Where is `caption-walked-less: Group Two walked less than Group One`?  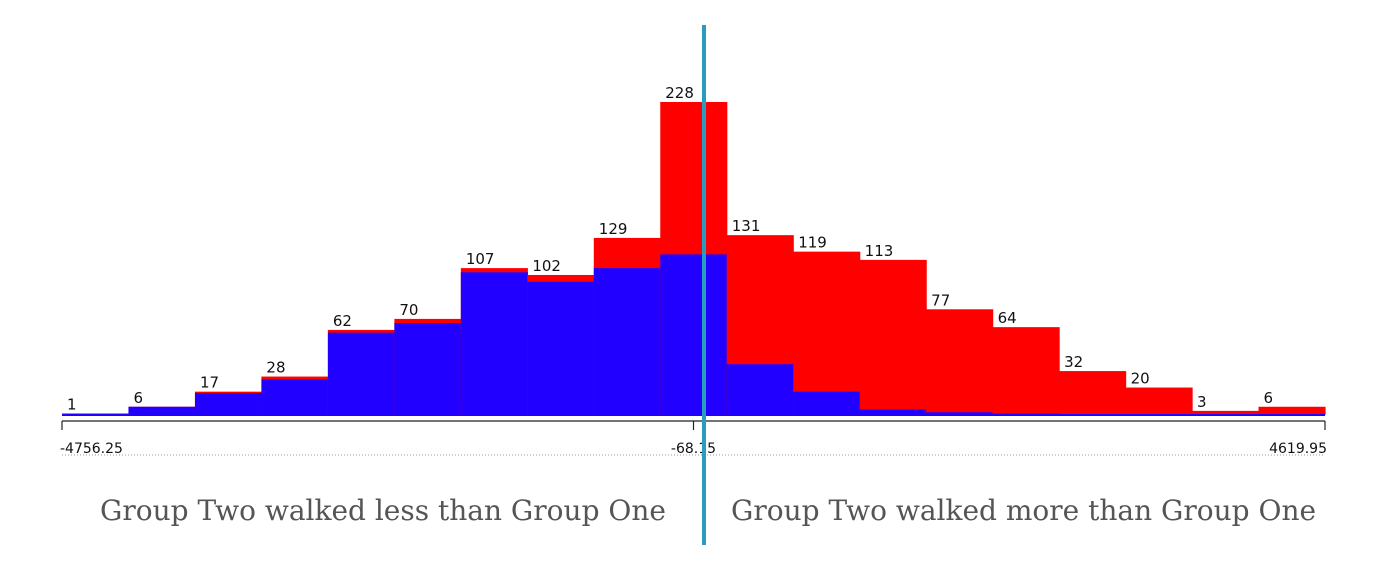 caption-walked-less: Group Two walked less than Group One is located at coordinates (383, 510).